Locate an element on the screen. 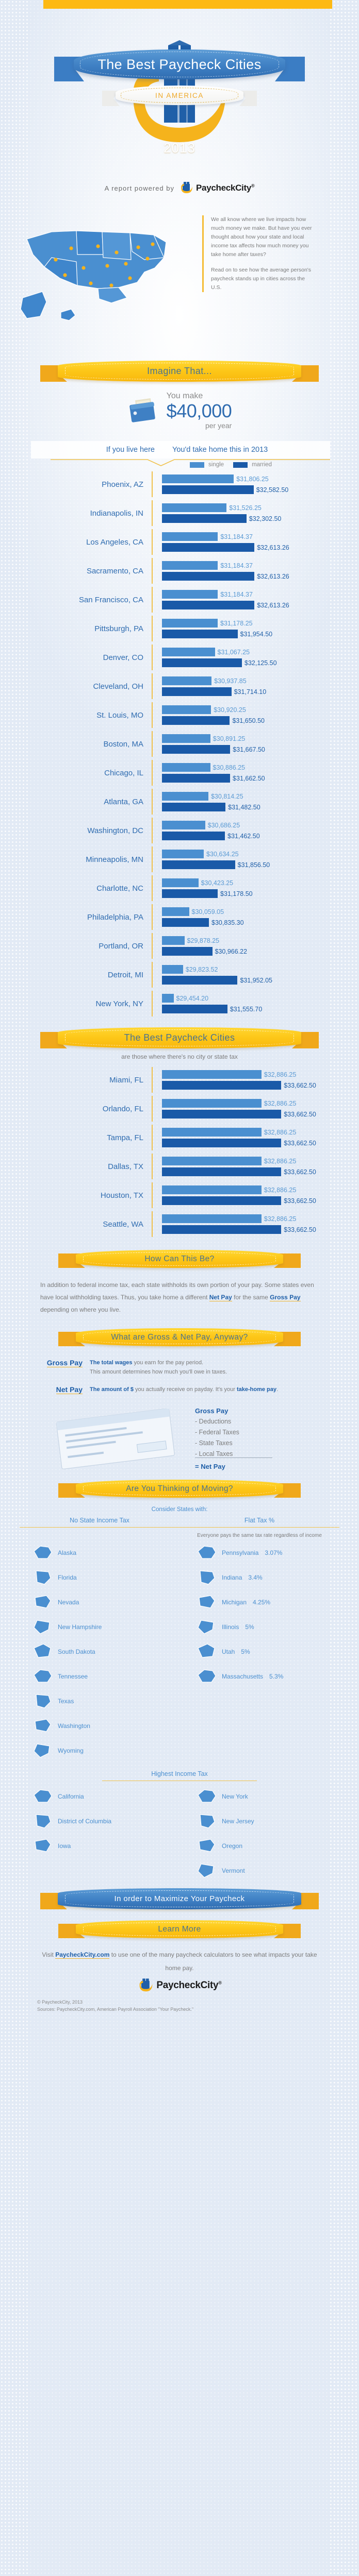  subribbon-band: IN AMERICA is located at coordinates (179, 95).